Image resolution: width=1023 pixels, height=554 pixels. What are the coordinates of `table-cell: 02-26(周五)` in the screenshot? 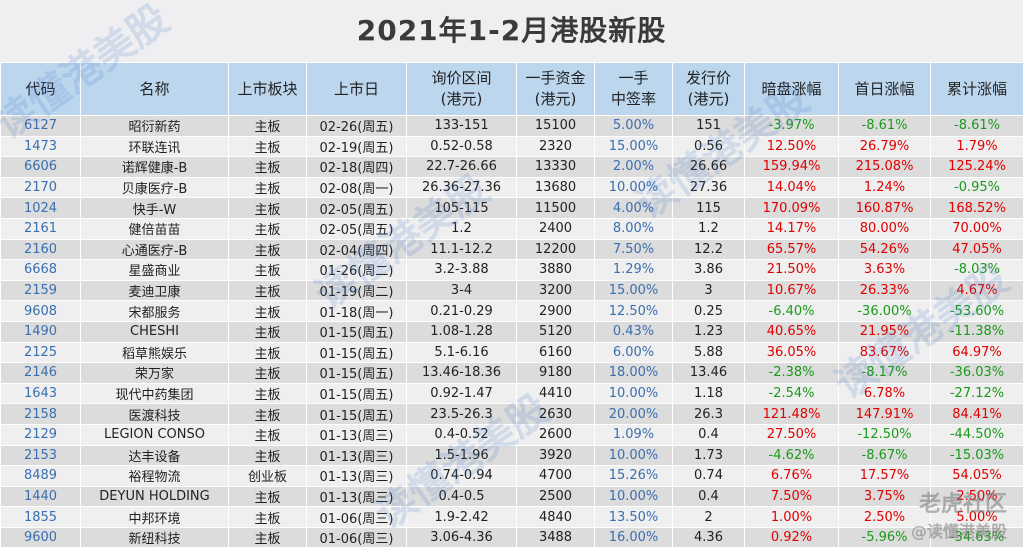 It's located at (356, 126).